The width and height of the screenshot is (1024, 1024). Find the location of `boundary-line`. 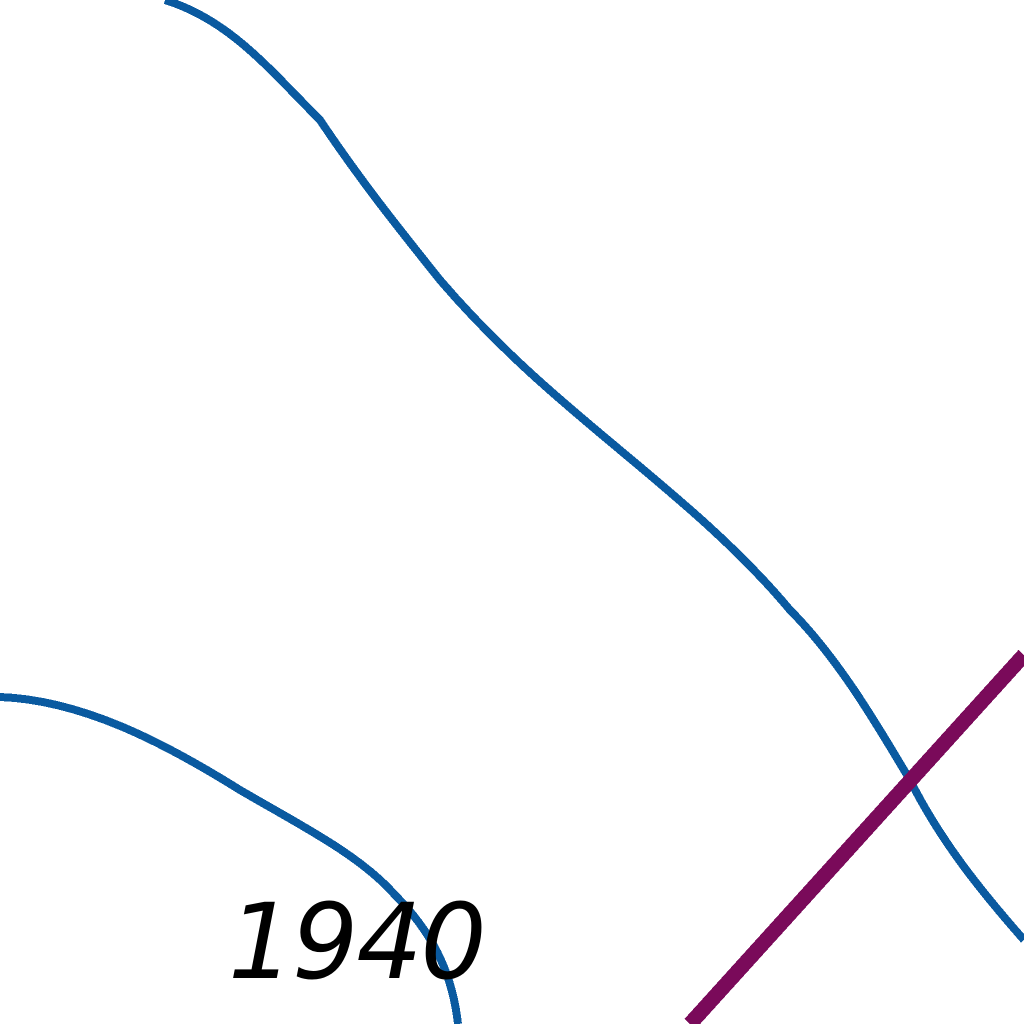

boundary-line is located at coordinates (854, 836).